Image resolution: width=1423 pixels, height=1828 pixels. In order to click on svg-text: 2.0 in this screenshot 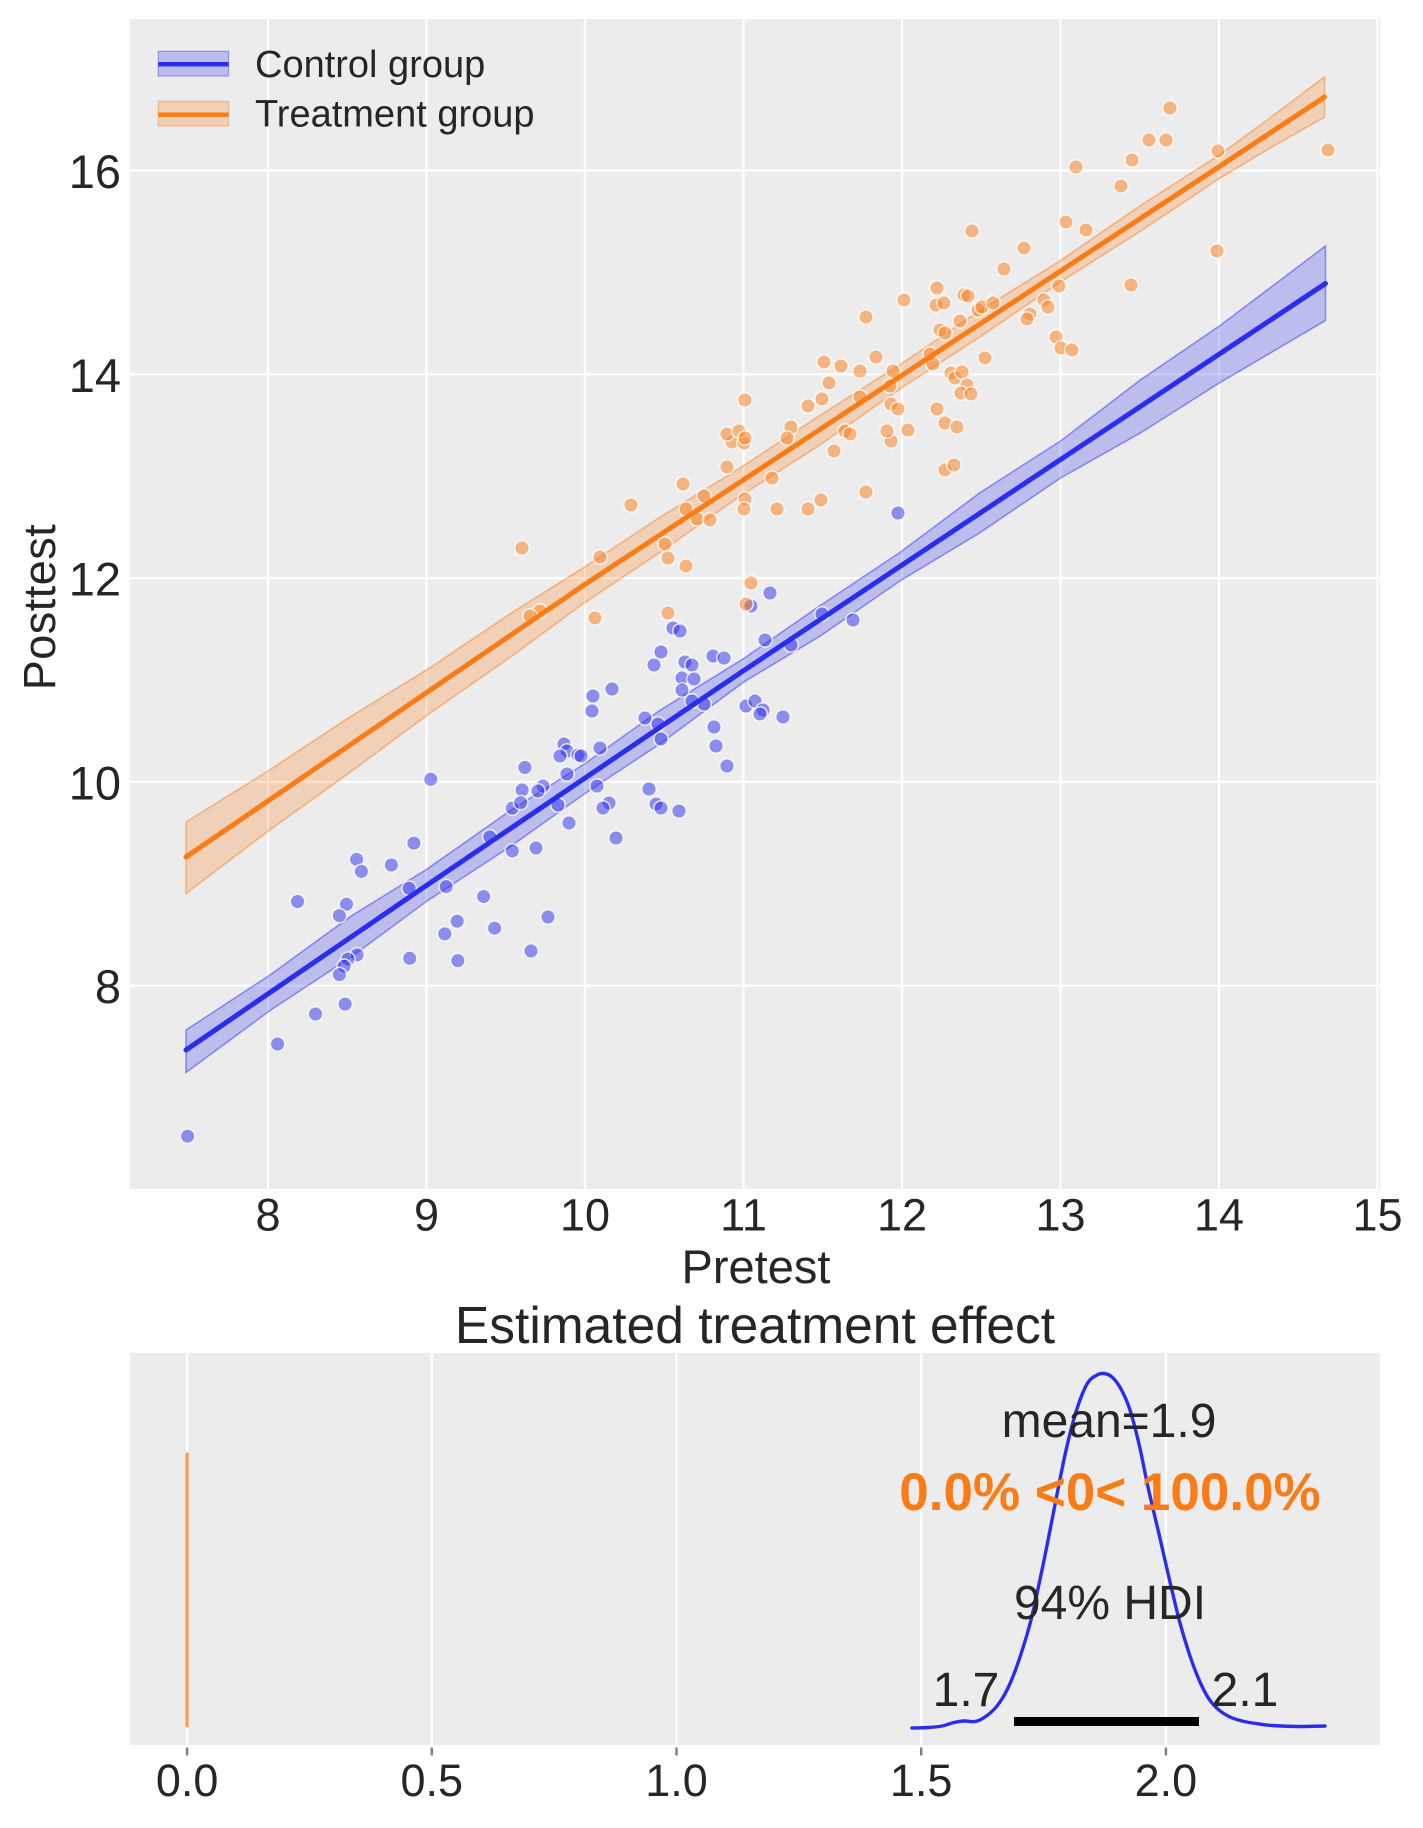, I will do `click(1166, 1780)`.